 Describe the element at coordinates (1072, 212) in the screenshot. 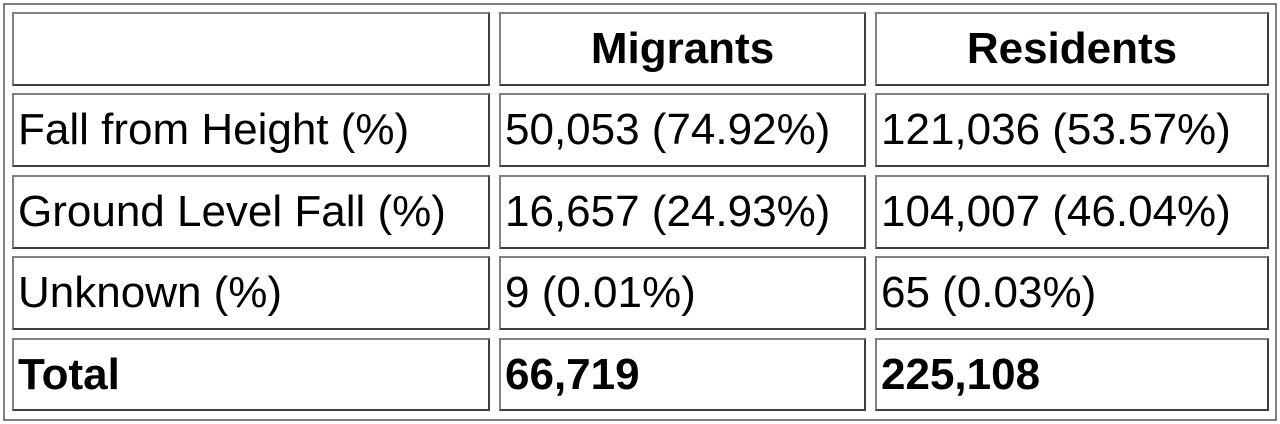

I see `table-cell: 104,007 (46.04%)` at that location.